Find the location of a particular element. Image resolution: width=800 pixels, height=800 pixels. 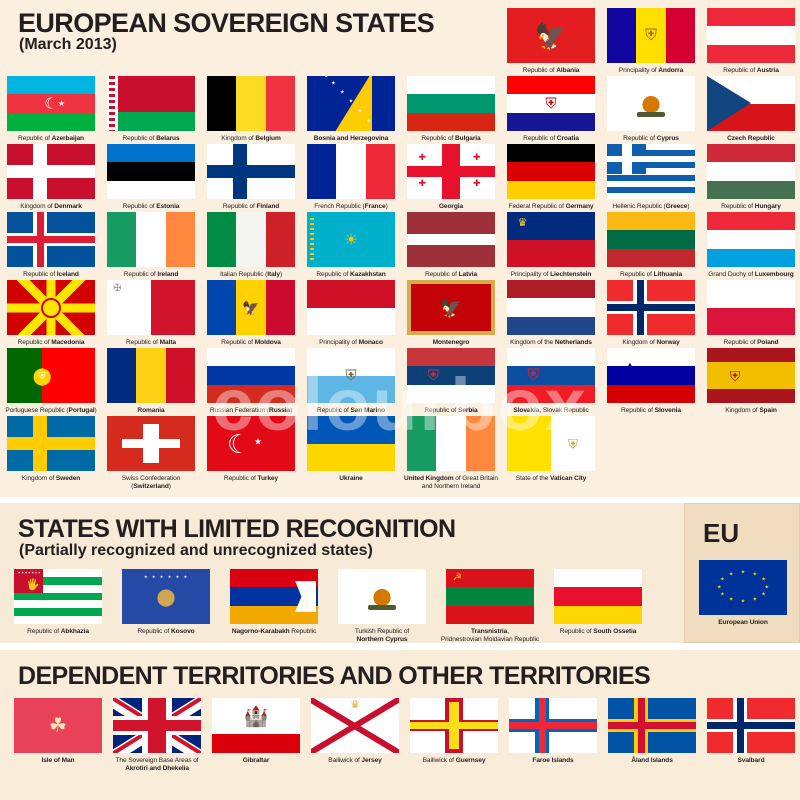

flag-cell-republic-of-turkey: ☾ ★ Republic of Turkey is located at coordinates (251, 449).